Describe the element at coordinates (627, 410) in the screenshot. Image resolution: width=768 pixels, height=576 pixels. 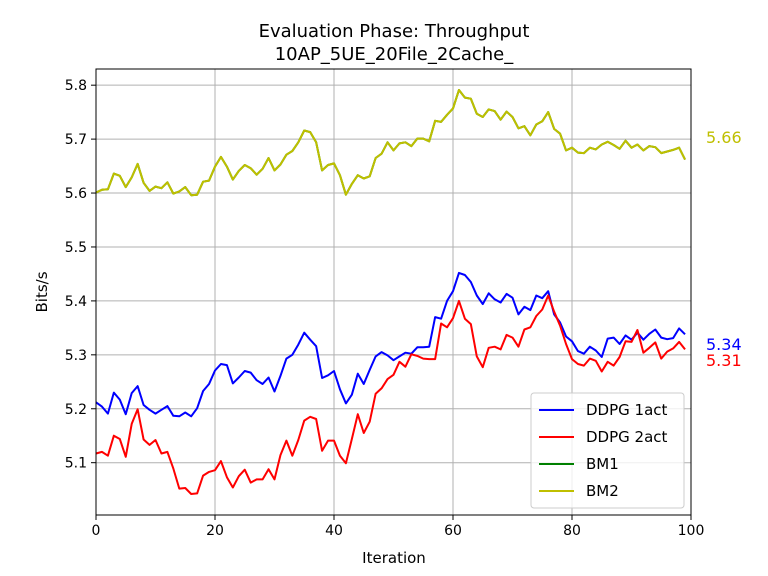
I see `legend-label: DDPG 1act` at that location.